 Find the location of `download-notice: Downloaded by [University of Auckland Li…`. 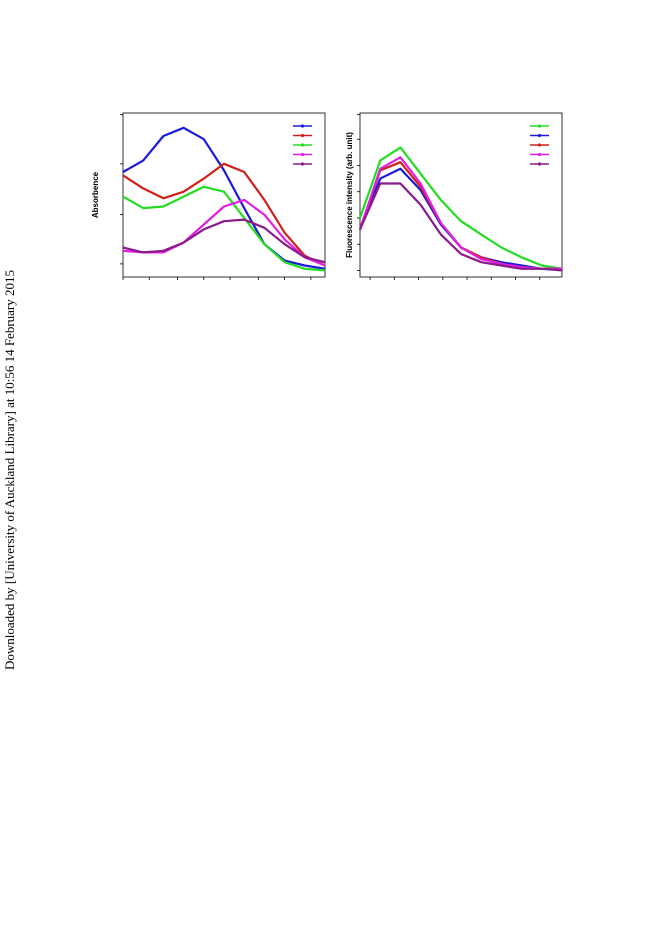

download-notice: Downloaded by [University of Auckland Li… is located at coordinates (9, 470).